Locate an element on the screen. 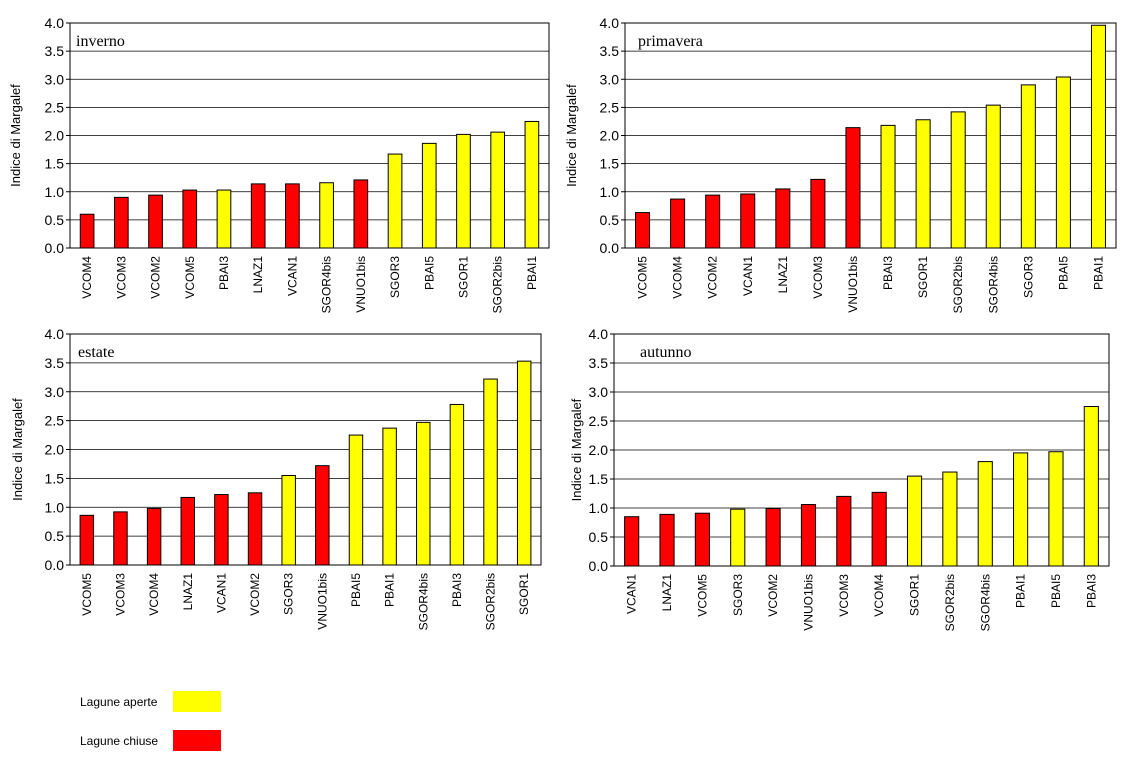 Image resolution: width=1123 pixels, height=767 pixels. bar-VNUO1bis is located at coordinates (808, 535).